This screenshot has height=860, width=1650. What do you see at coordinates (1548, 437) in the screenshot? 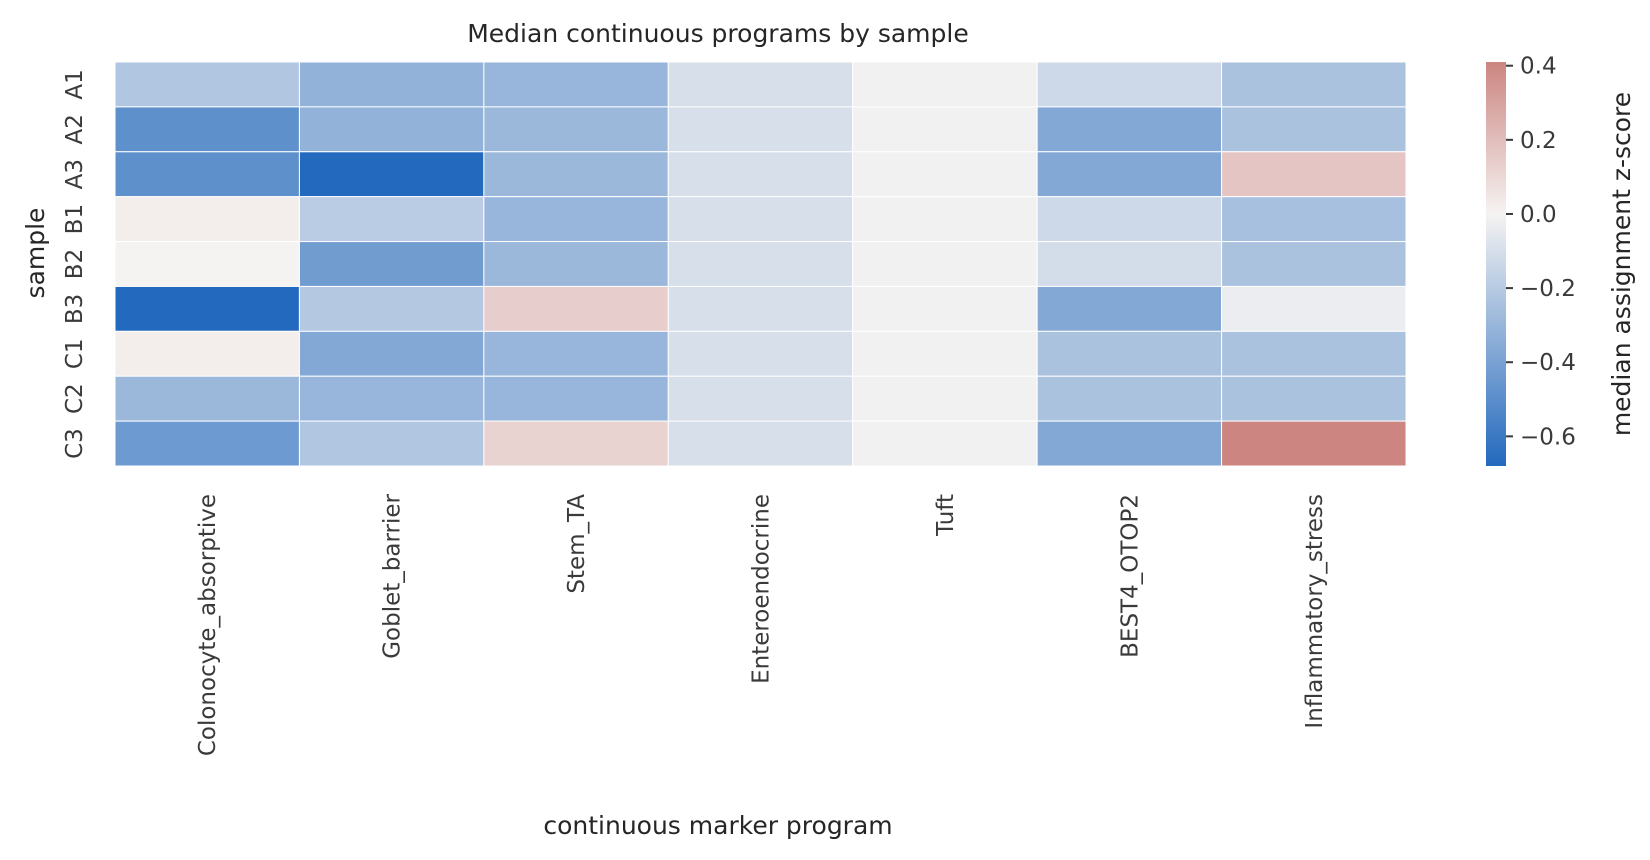
I see `colorbar-tick-label: −0.6` at bounding box center [1548, 437].